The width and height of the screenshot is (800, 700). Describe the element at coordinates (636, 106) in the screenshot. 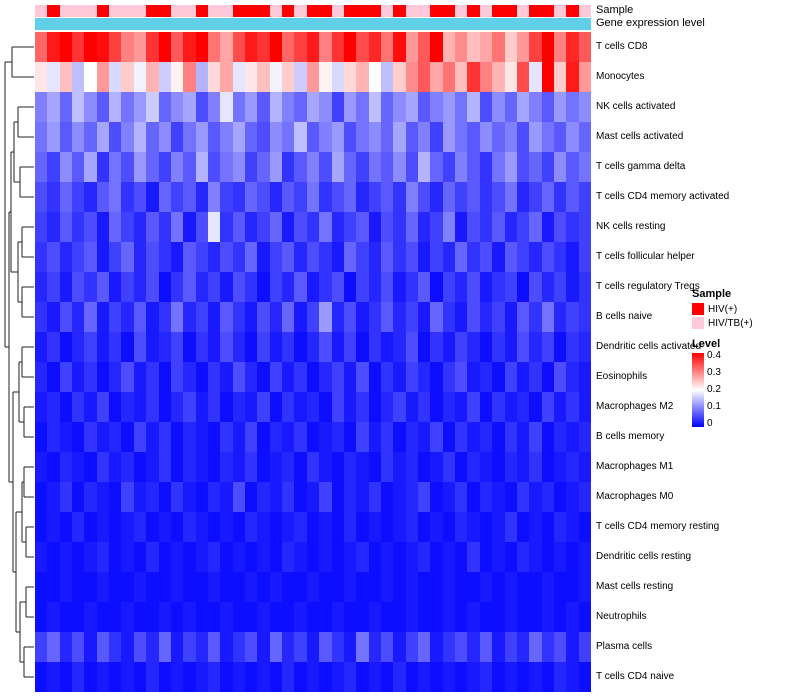

I see `row-label: NK cells activated` at that location.